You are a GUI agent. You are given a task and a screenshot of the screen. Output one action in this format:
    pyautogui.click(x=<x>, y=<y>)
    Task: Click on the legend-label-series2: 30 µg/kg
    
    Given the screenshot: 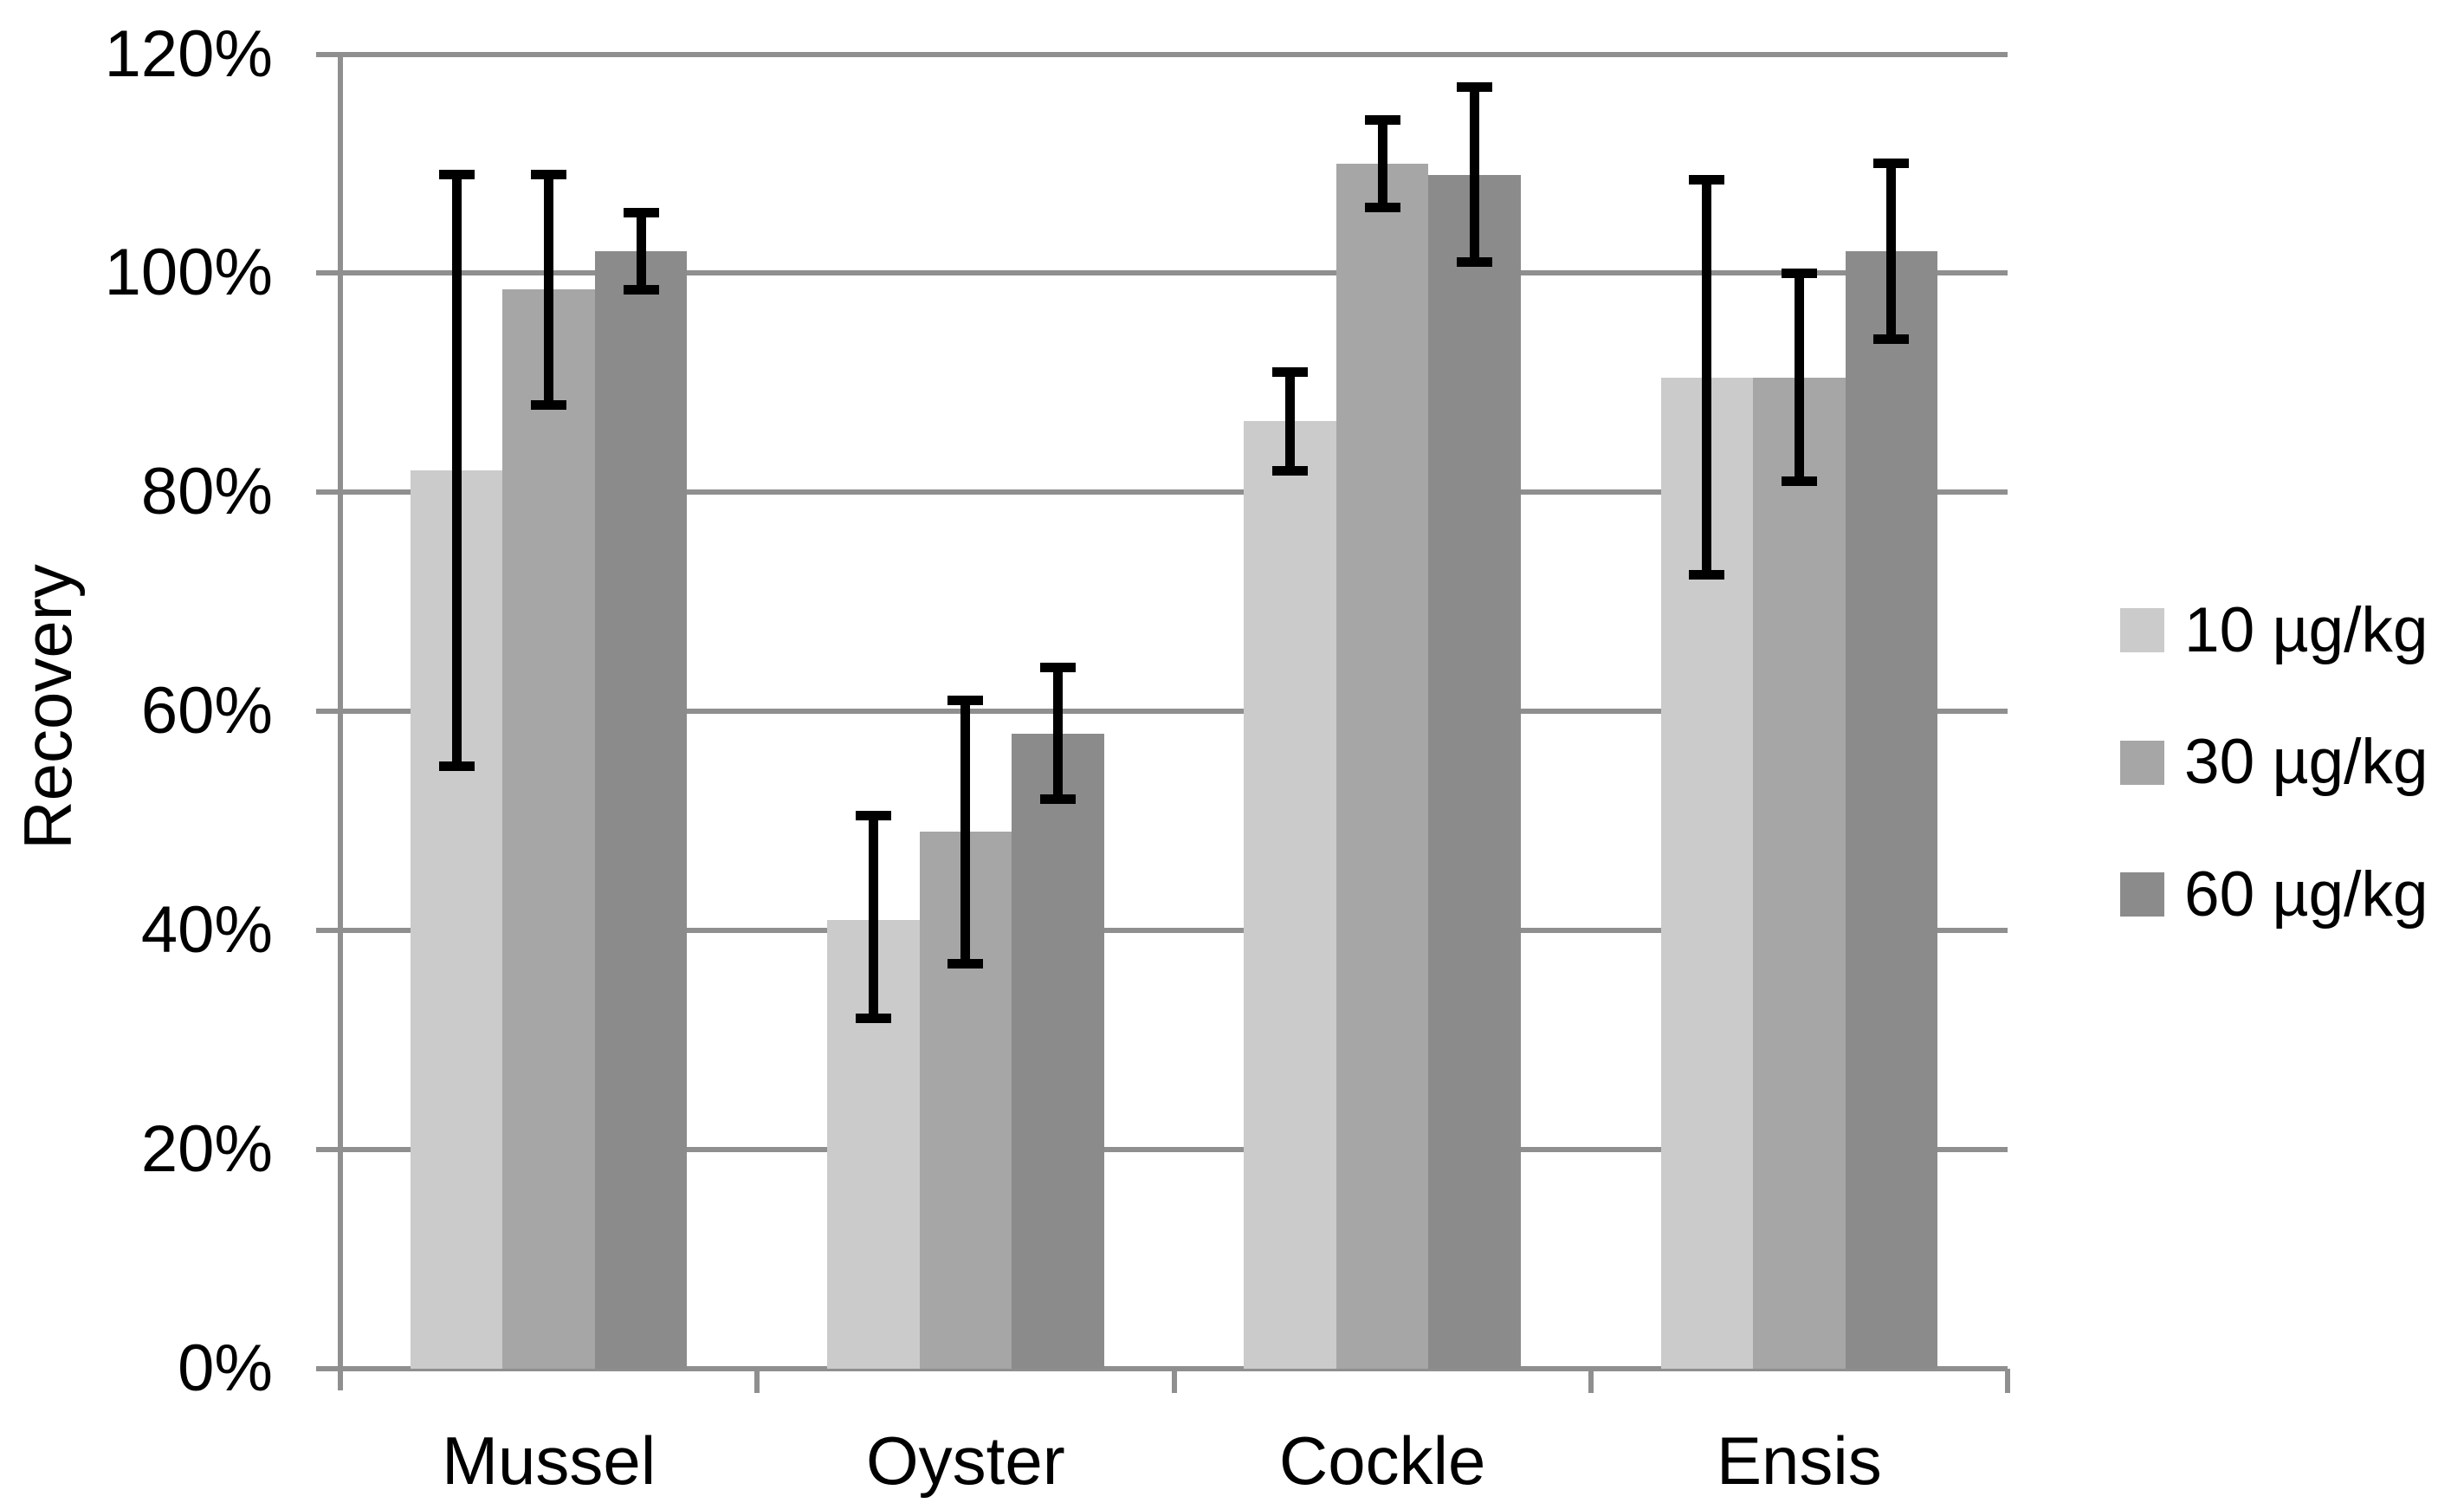 What is the action you would take?
    pyautogui.click(x=2306, y=762)
    